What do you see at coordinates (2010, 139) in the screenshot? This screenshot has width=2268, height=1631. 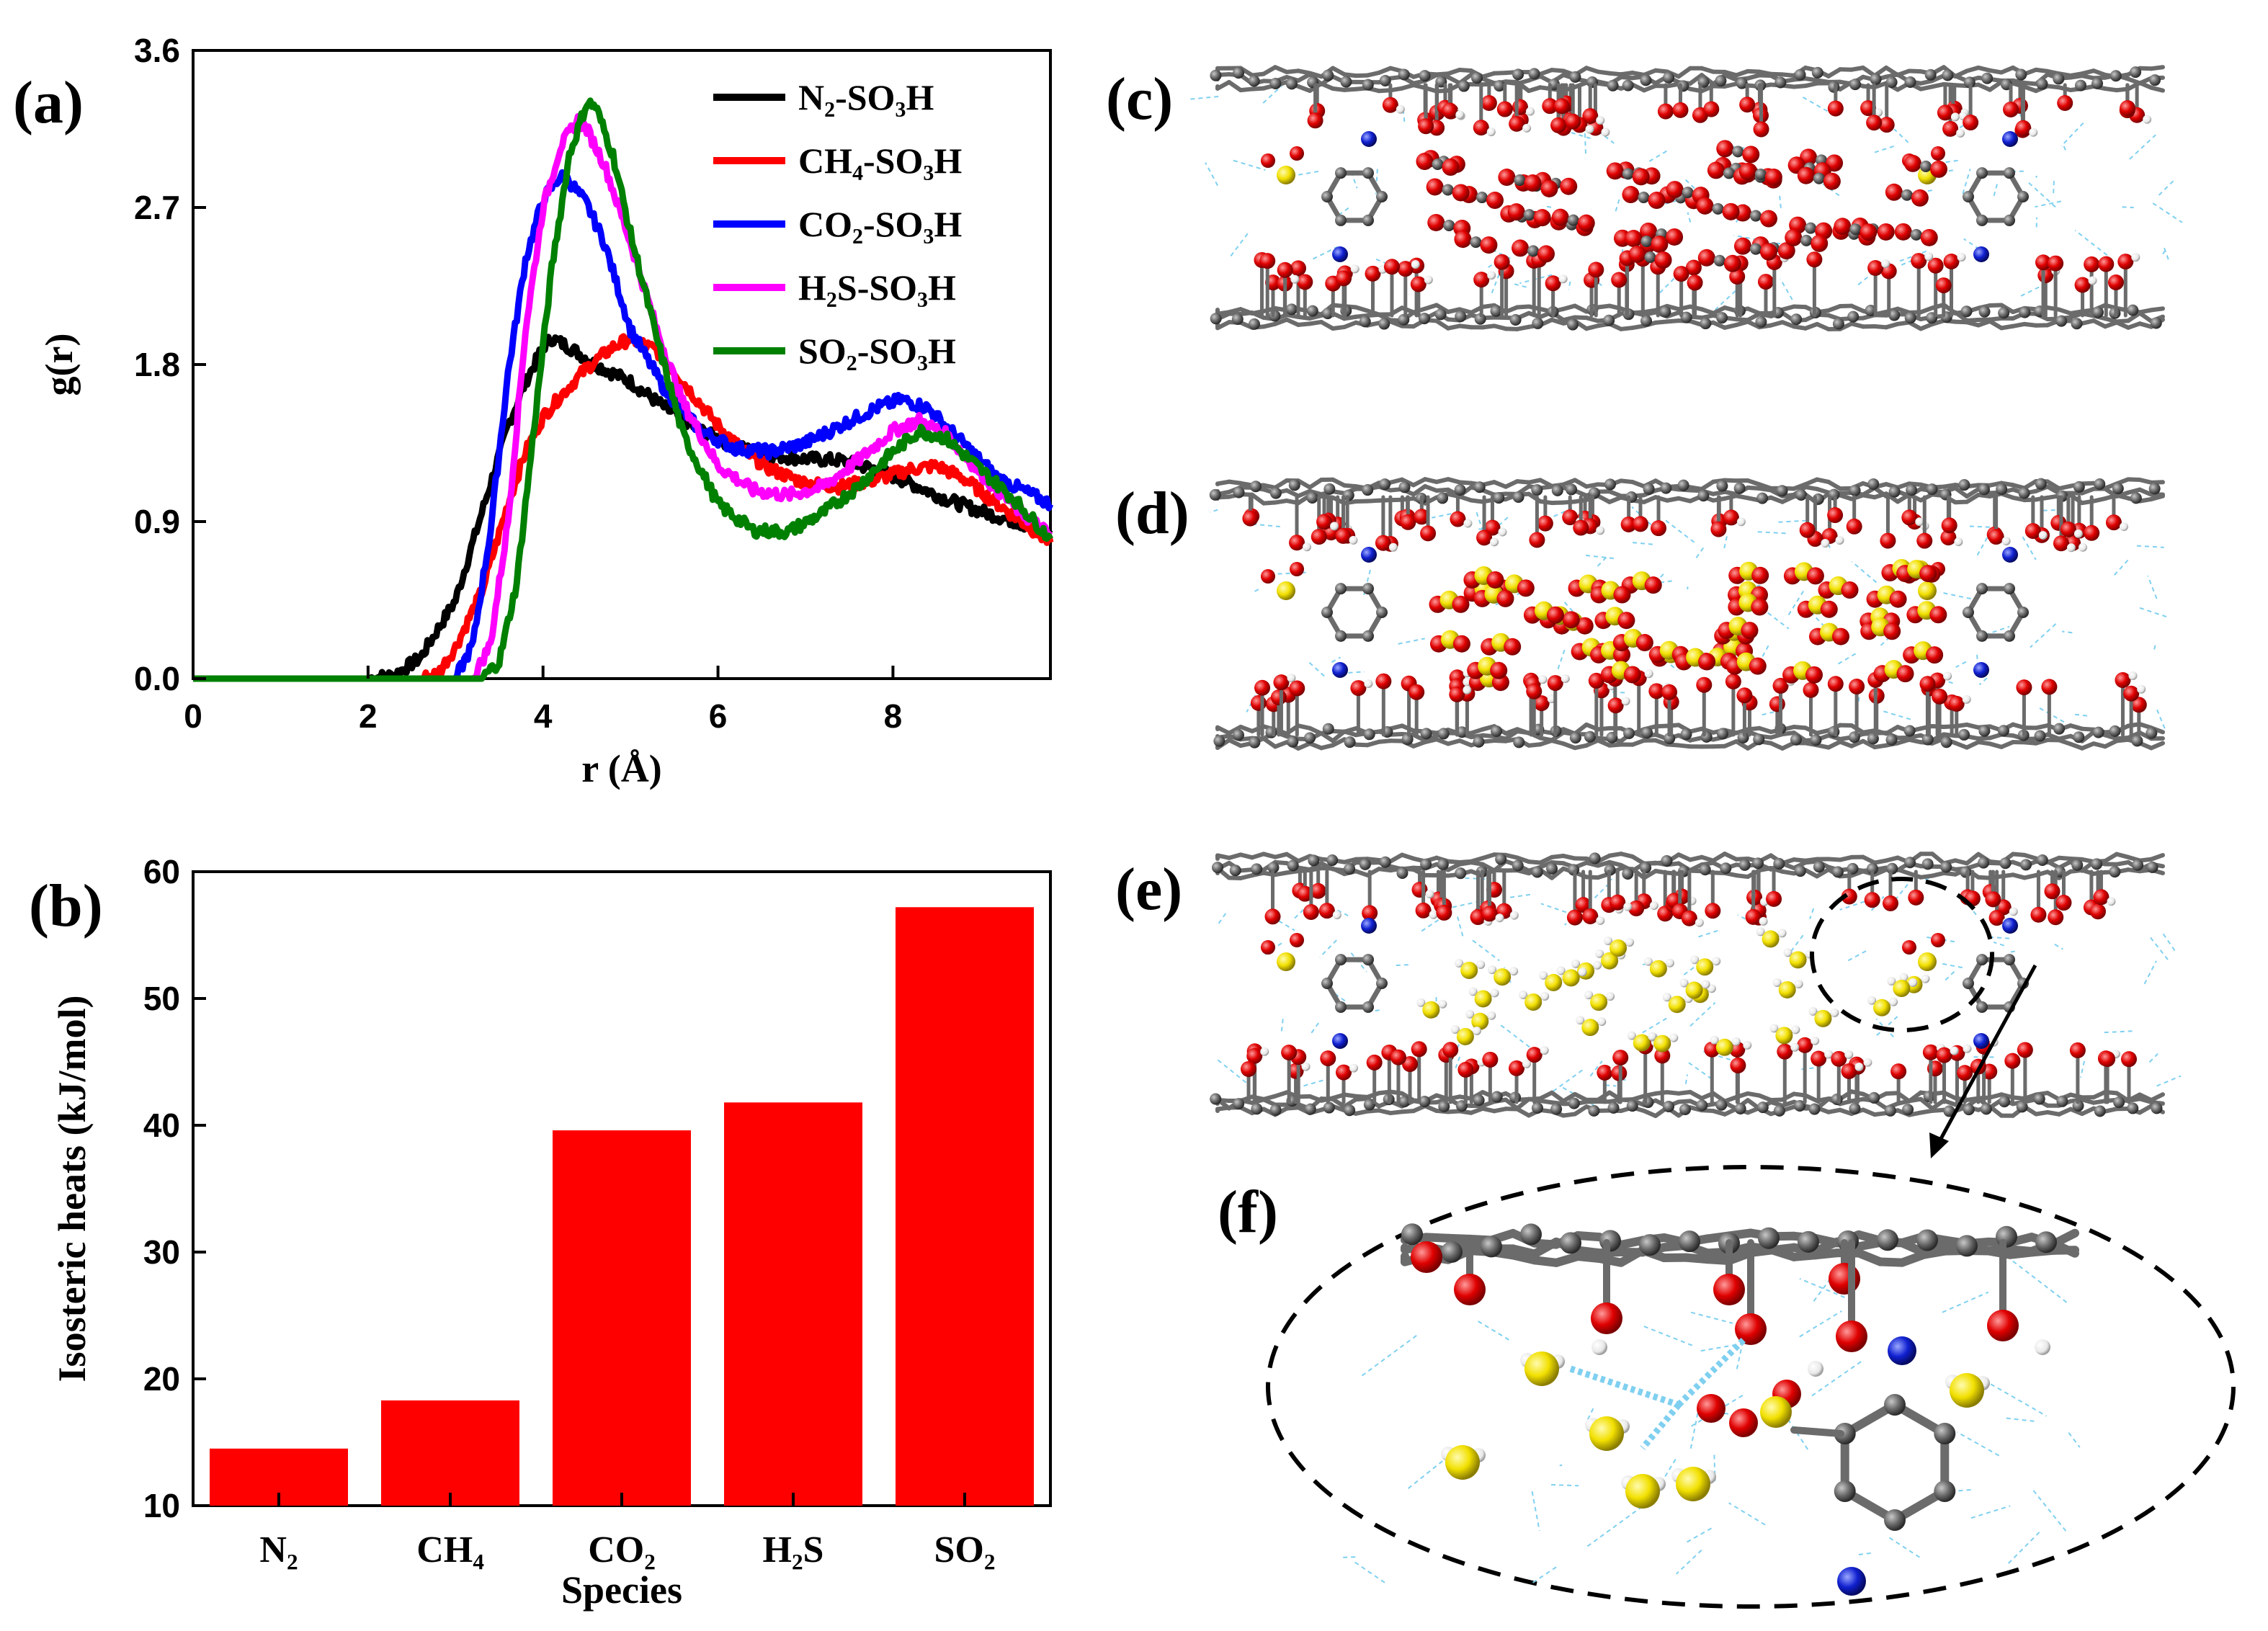 I see `atom-n` at bounding box center [2010, 139].